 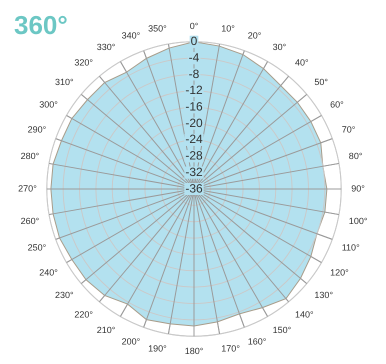 I want to click on spoke-label: 190°, so click(x=158, y=349).